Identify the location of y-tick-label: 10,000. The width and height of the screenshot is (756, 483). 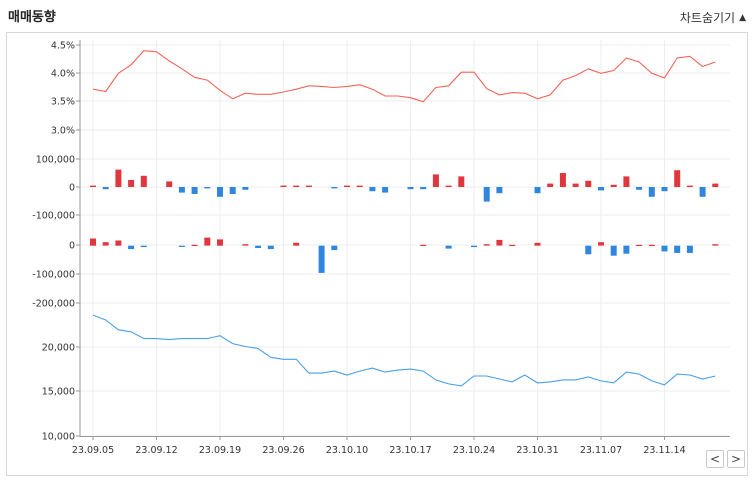
(58, 437).